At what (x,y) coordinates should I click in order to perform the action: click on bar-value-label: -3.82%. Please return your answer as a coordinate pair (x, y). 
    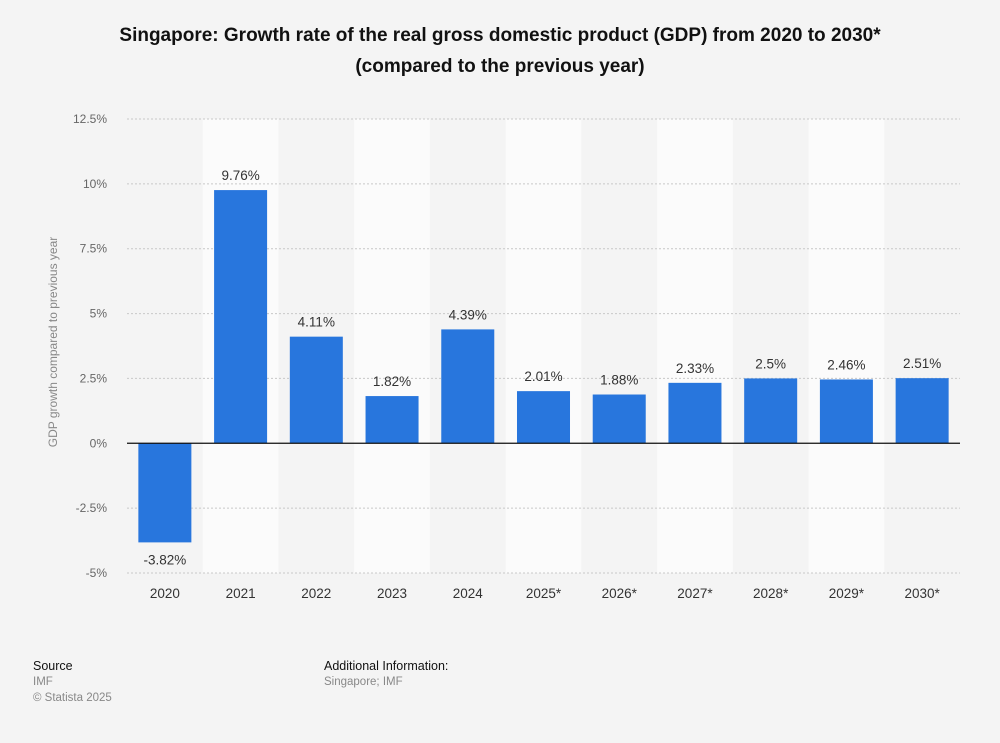
    Looking at the image, I should click on (164, 559).